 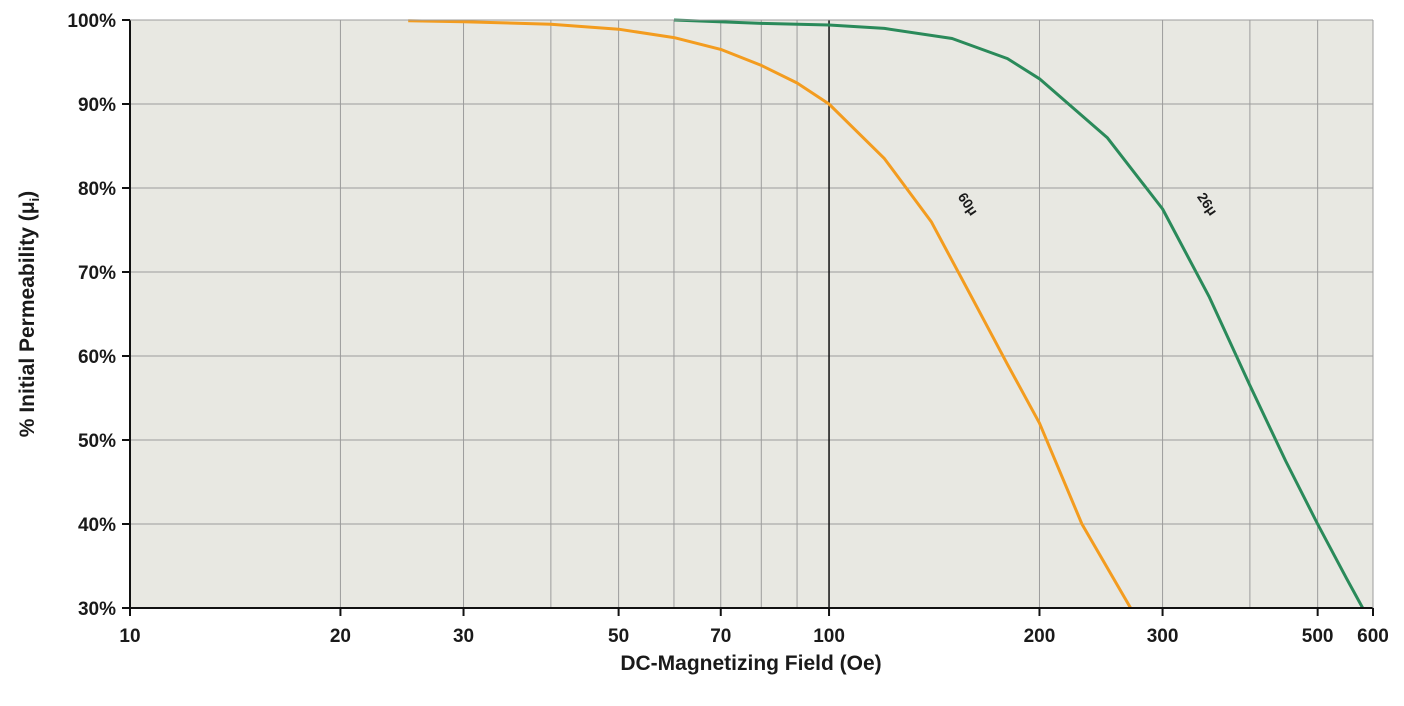 What do you see at coordinates (97, 609) in the screenshot?
I see `y-tick-label: 30%` at bounding box center [97, 609].